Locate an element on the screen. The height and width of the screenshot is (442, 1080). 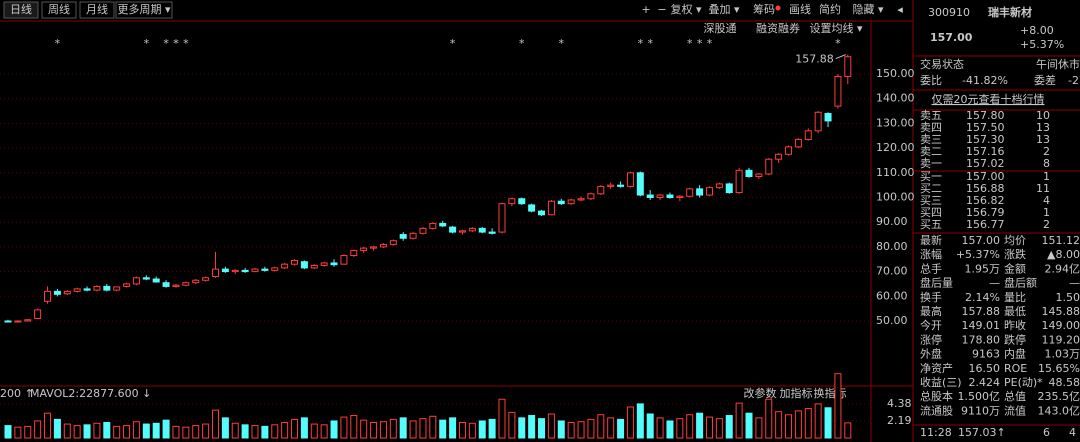
tool-button: 复权 ▾ is located at coordinates (685, 9).